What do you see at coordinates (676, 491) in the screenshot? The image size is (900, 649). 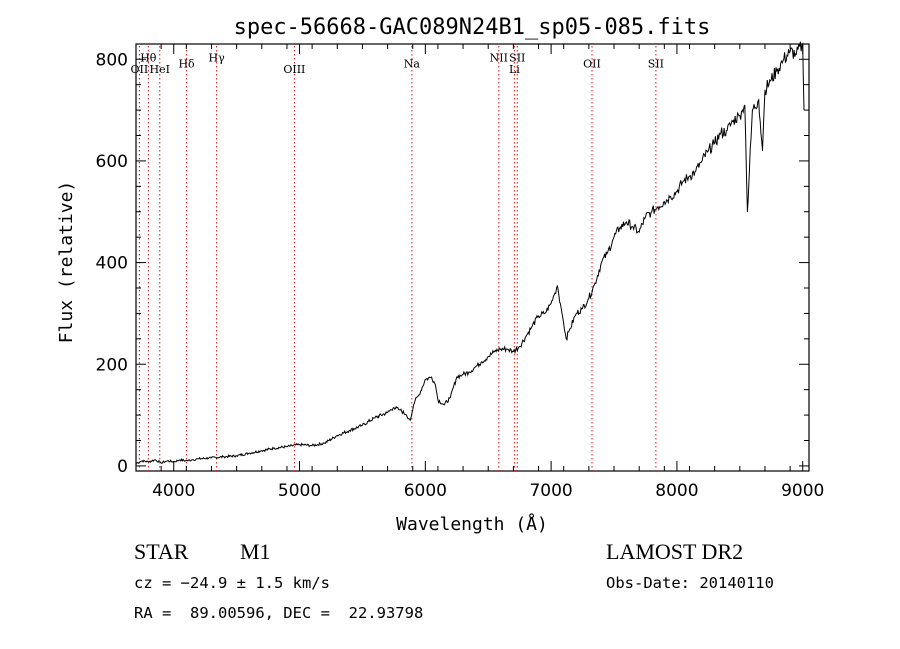 I see `x-tick-label: 8000` at bounding box center [676, 491].